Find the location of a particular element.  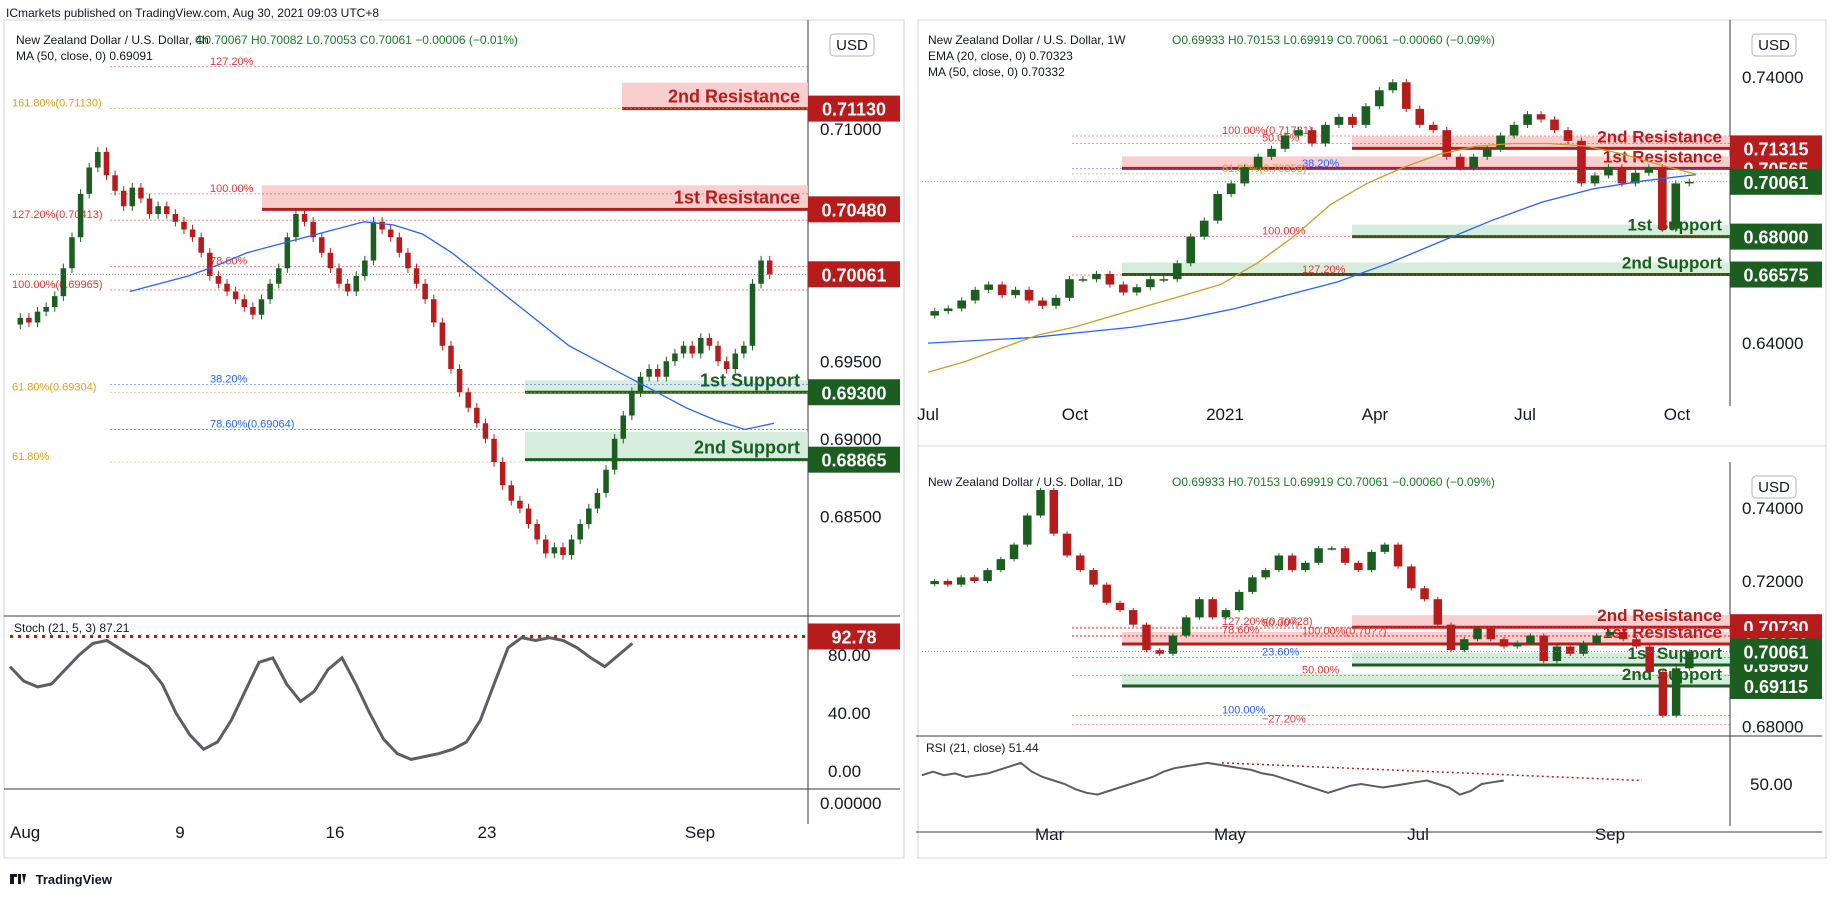

chart-title: New Zealand Dollar / U.S. Dollar, 1D is located at coordinates (1025, 482).